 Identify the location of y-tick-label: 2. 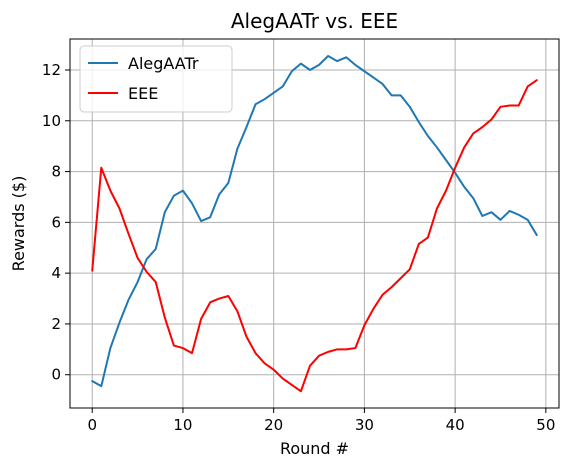
(56, 324).